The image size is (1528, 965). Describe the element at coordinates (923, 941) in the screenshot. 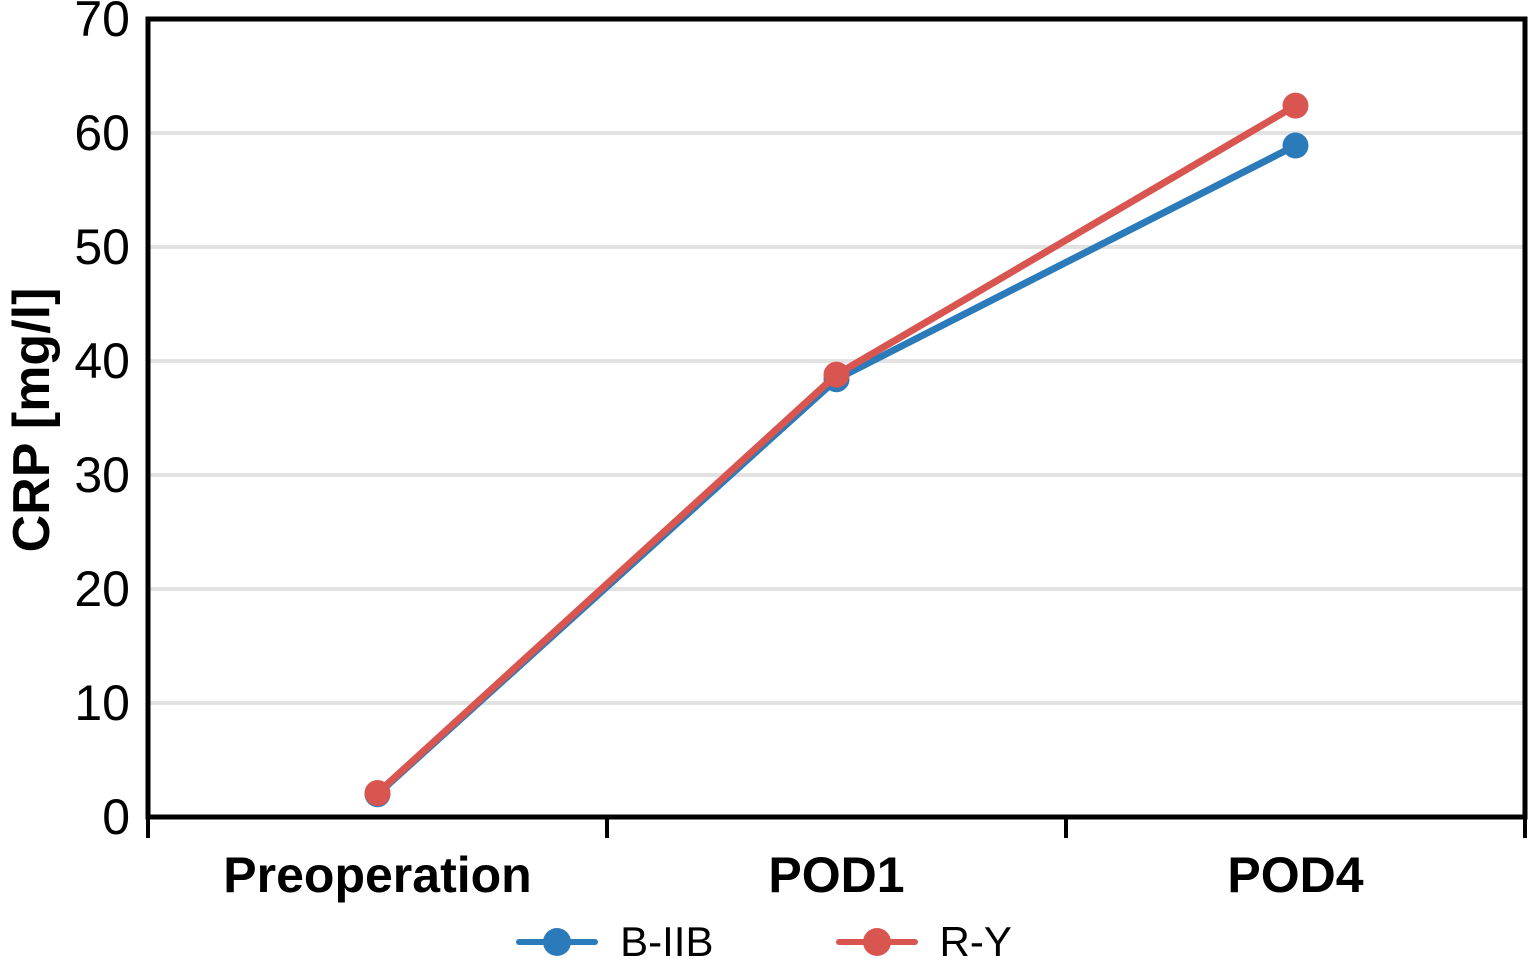

I see `legend-item-r-y: R-Y` at that location.